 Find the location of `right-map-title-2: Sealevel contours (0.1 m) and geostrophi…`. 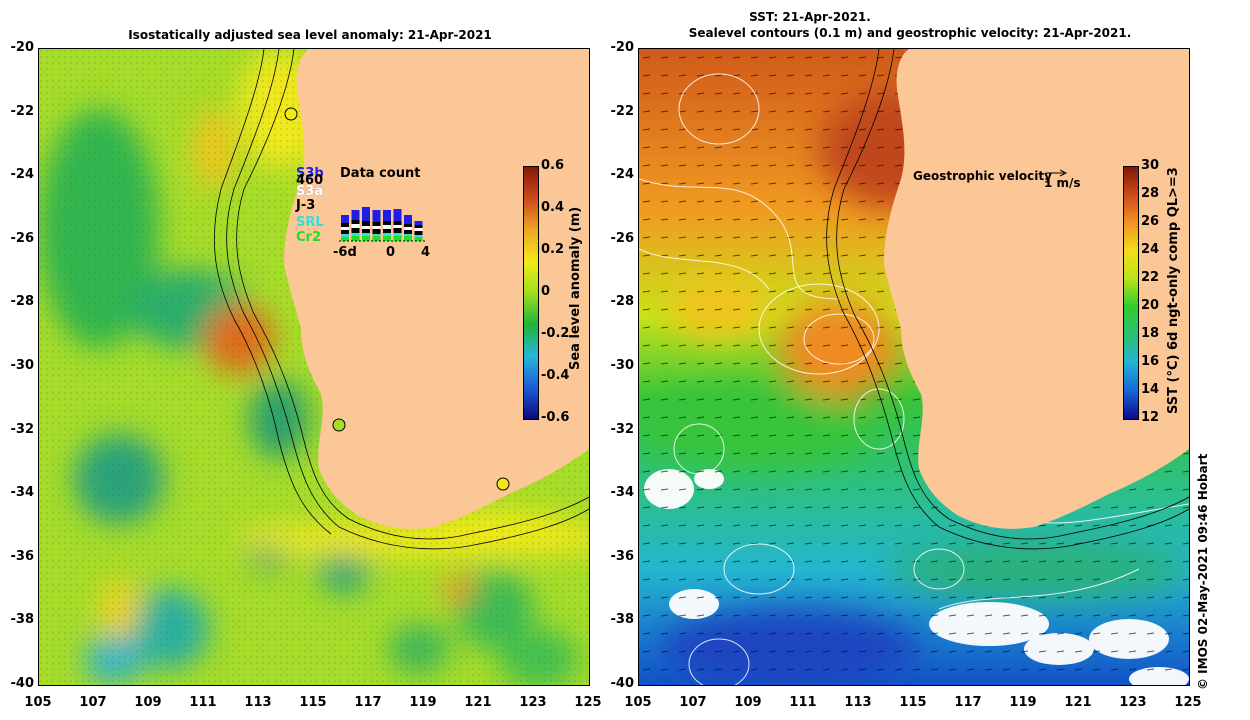

right-map-title-2: Sealevel contours (0.1 m) and geostrophi… is located at coordinates (910, 33).